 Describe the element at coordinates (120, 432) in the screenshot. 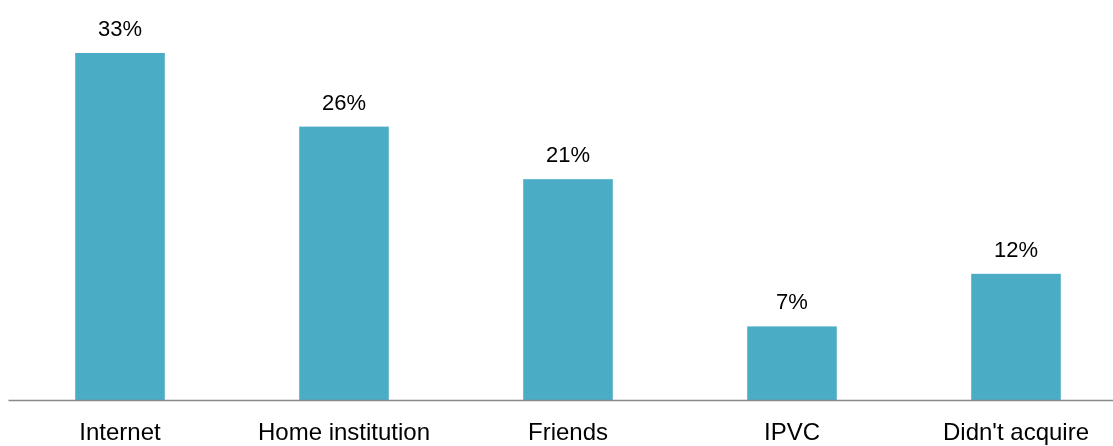

I see `x-tick-label: Internet` at that location.